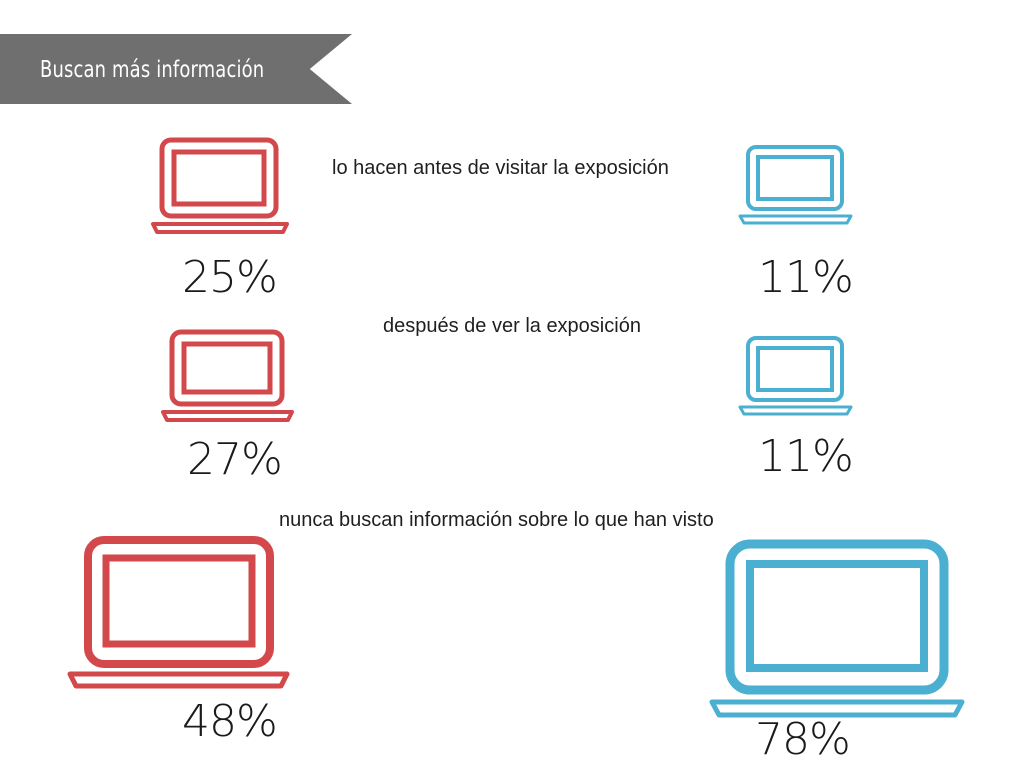 This screenshot has width=1024, height=768. What do you see at coordinates (230, 721) in the screenshot?
I see `left-percentage: 48%` at bounding box center [230, 721].